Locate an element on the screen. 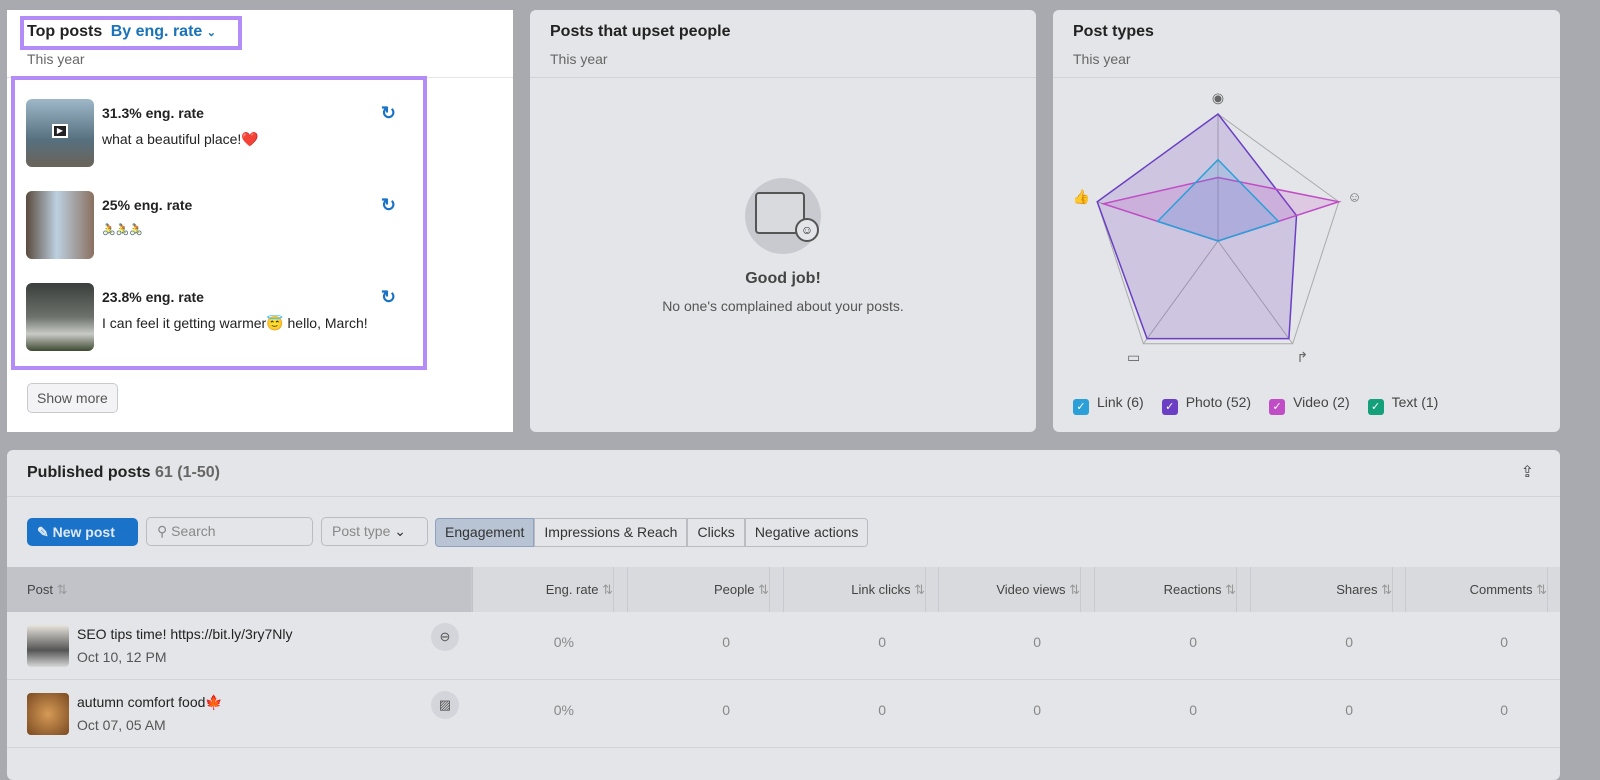  column-header: People ⇅ is located at coordinates (742, 589).